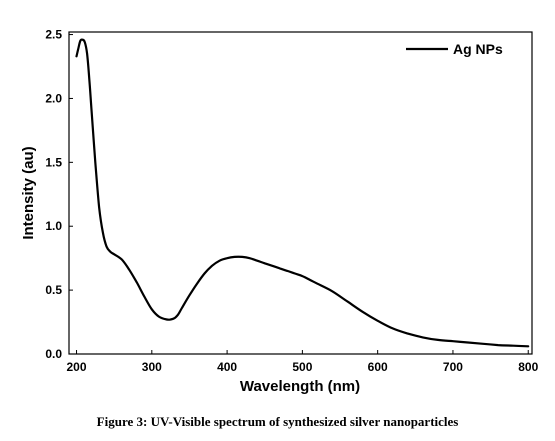 This screenshot has width=555, height=441. What do you see at coordinates (53, 354) in the screenshot?
I see `y-tick-label: 0.0` at bounding box center [53, 354].